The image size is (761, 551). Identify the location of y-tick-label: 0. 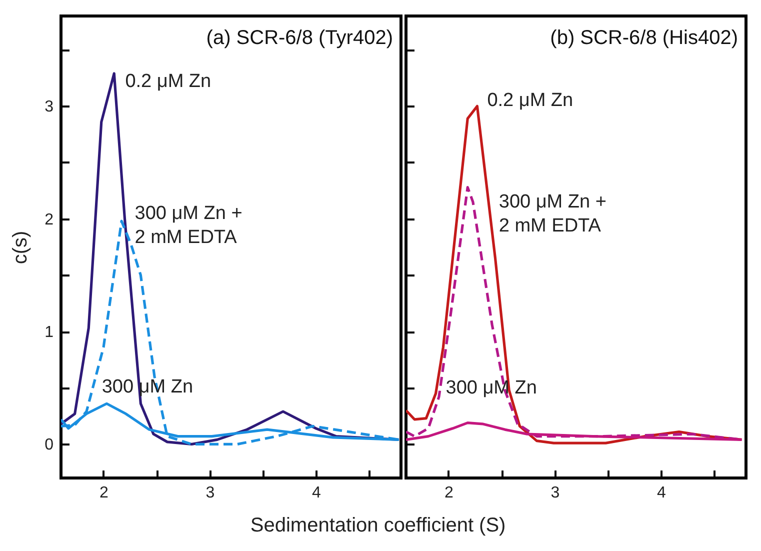
(49, 445).